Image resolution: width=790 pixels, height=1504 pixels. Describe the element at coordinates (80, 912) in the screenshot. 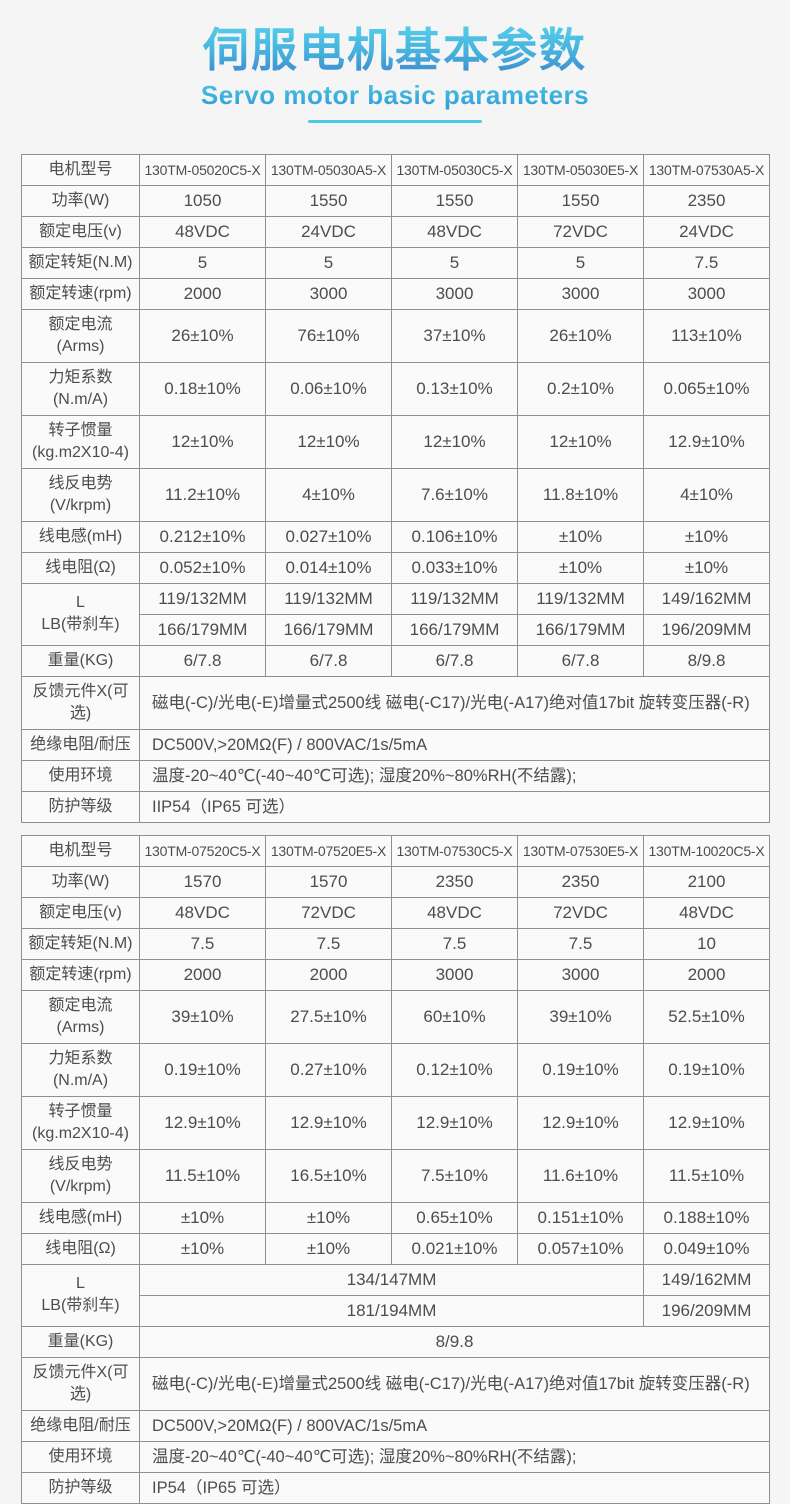

I see `row-label: 额定电压(v)` at that location.